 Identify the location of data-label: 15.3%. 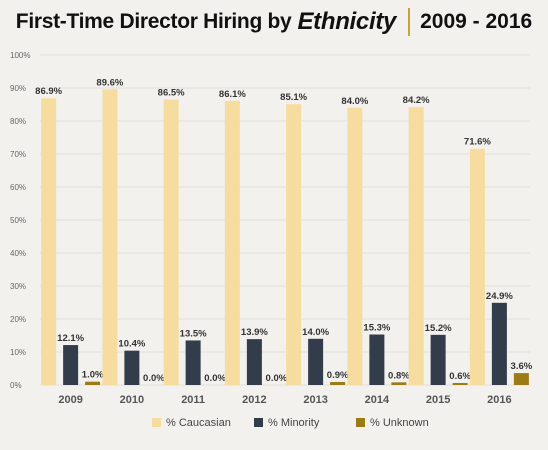
(376, 328).